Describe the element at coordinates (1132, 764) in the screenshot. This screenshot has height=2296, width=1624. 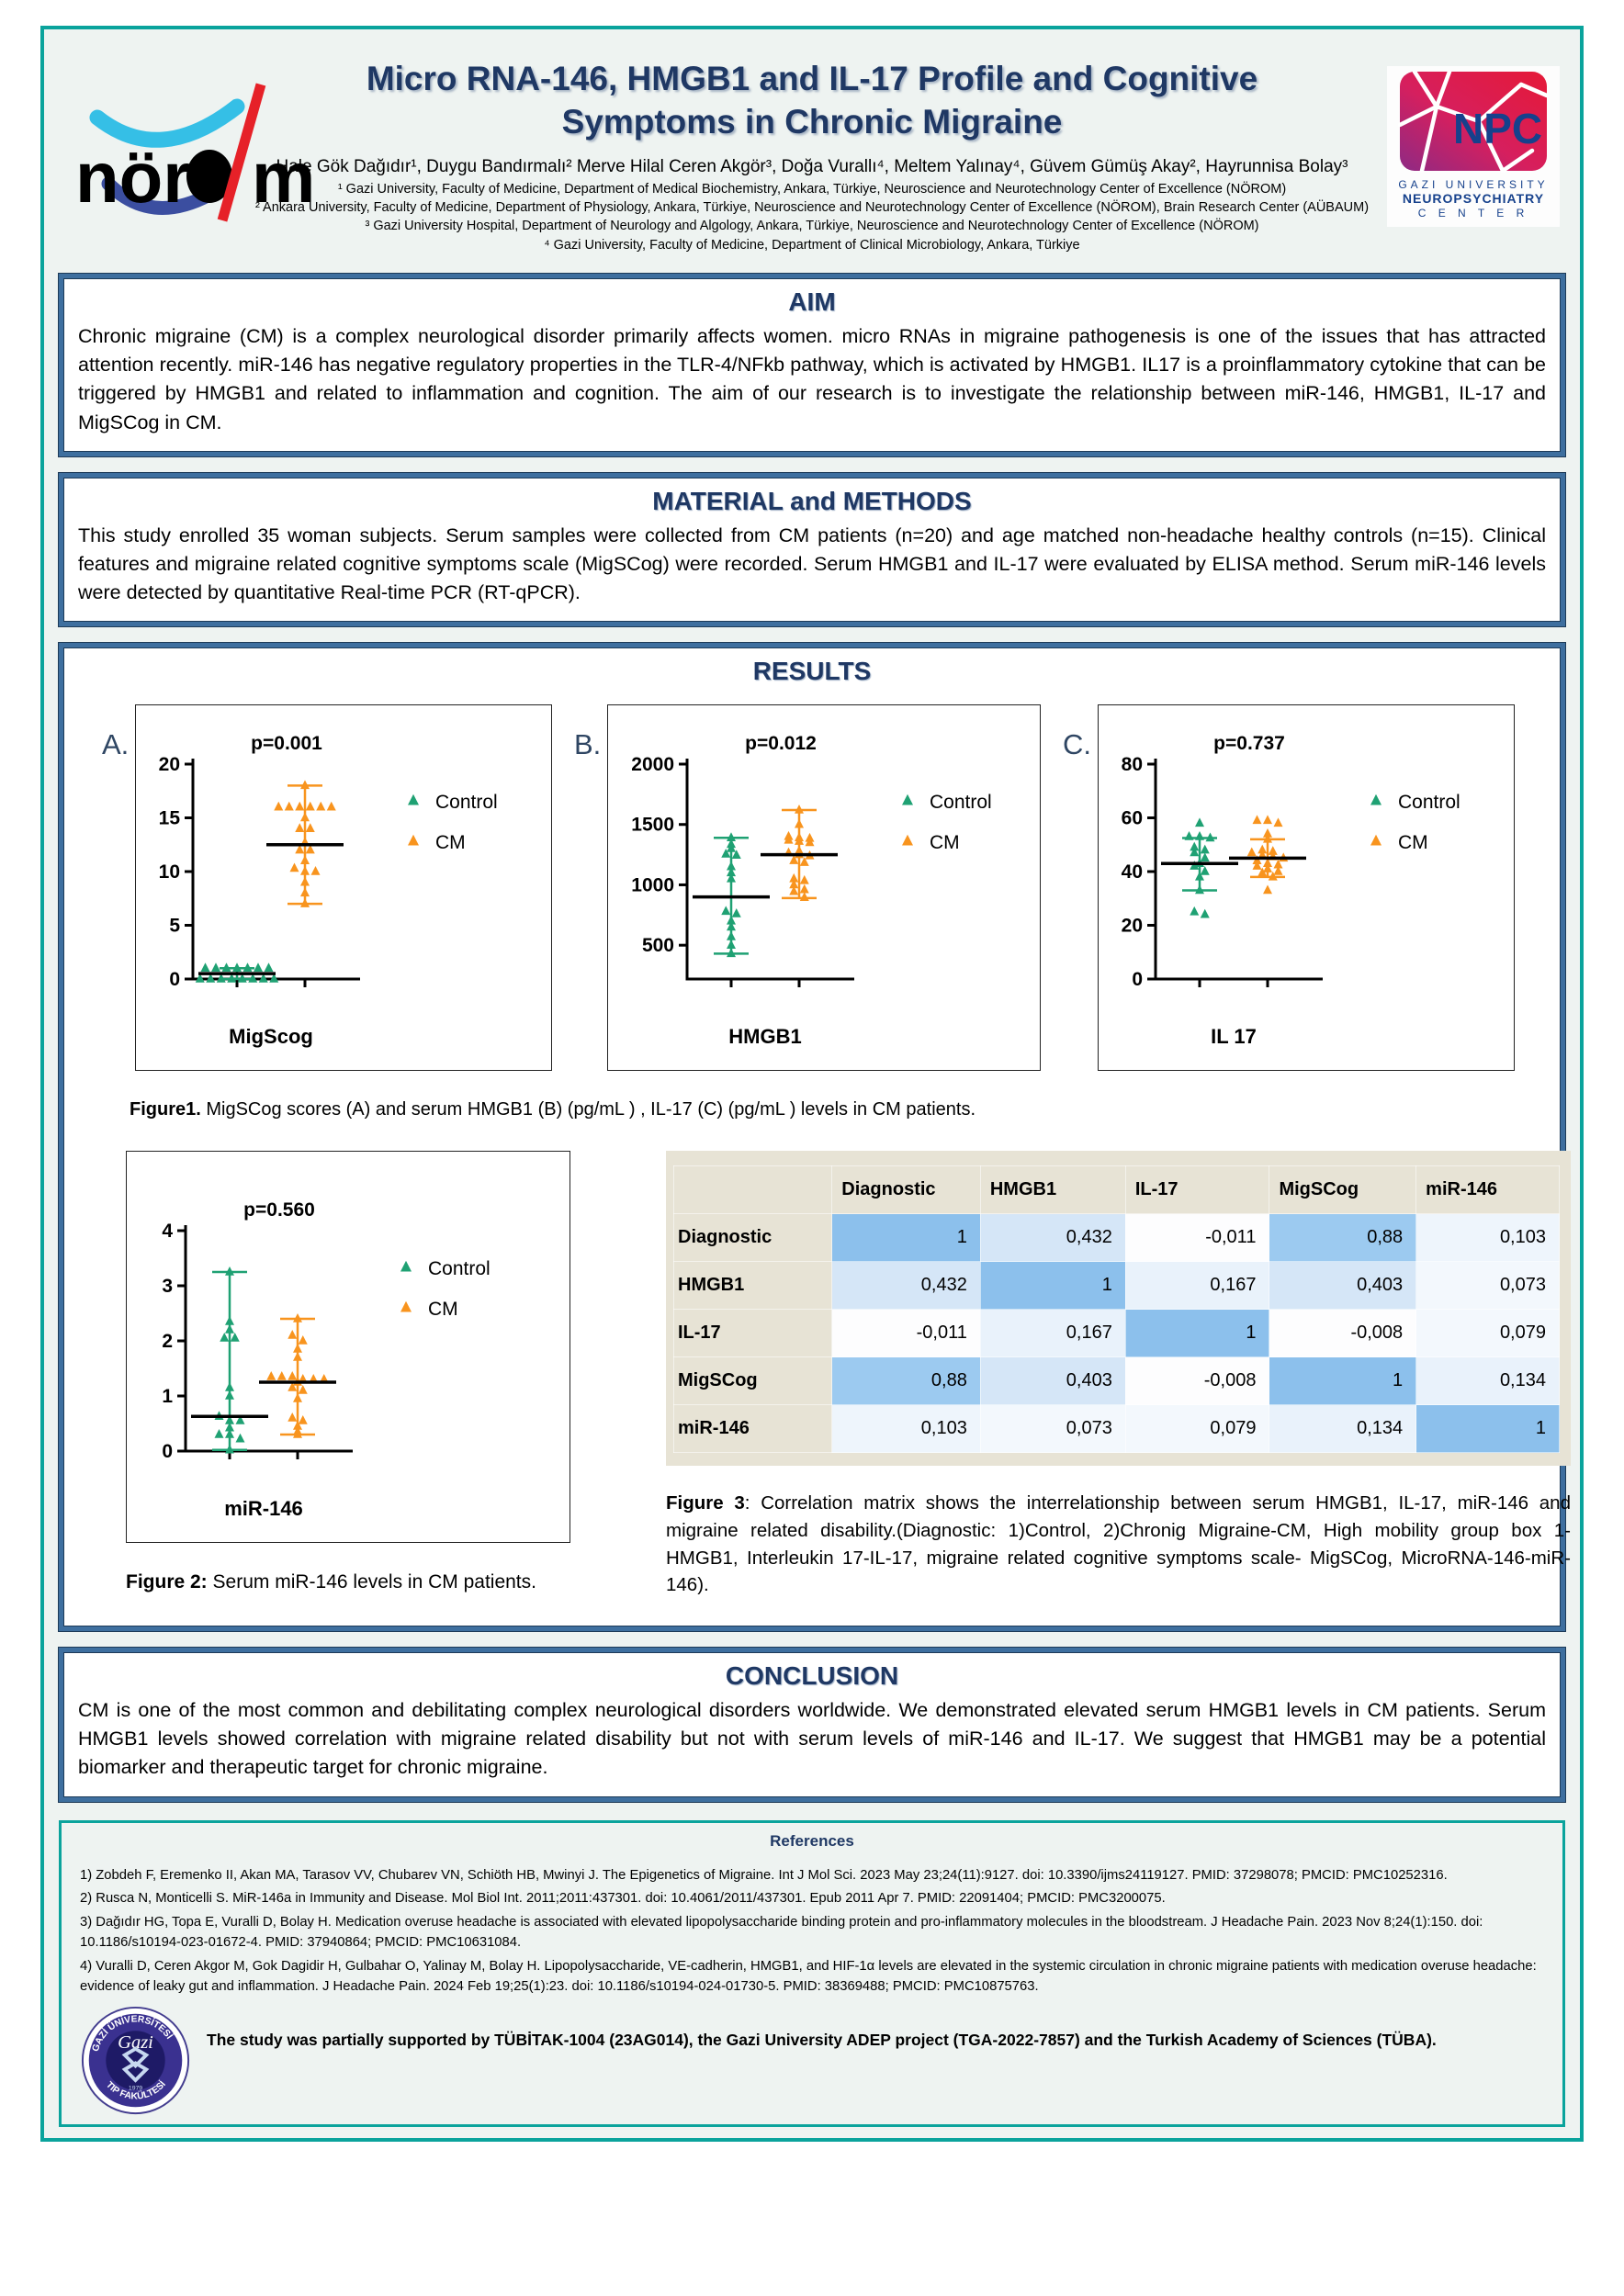
I see `svg-text: 80` at that location.